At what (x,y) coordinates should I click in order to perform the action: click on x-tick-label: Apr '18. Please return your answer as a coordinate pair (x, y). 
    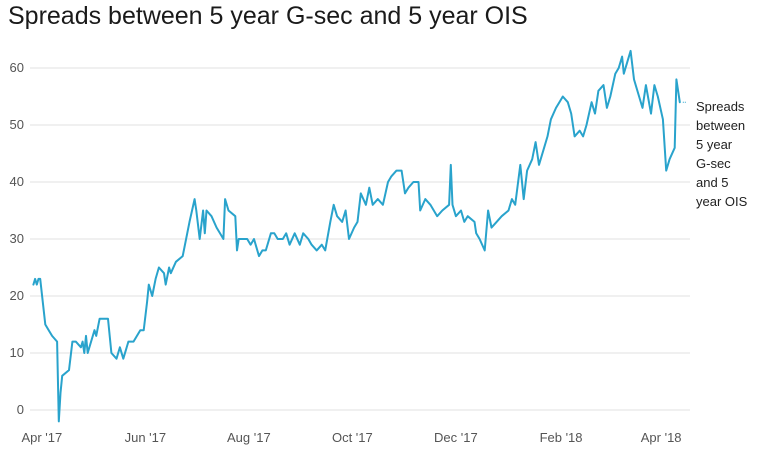
    Looking at the image, I should click on (661, 437).